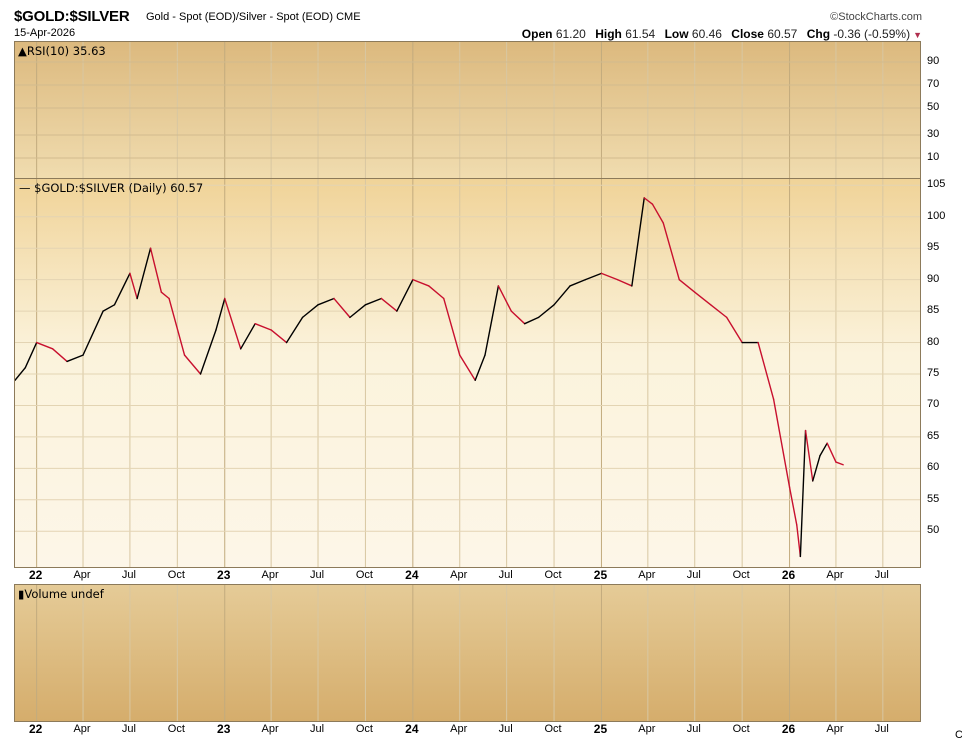 The image size is (962, 745). I want to click on exchange-text: CME, so click(348, 17).